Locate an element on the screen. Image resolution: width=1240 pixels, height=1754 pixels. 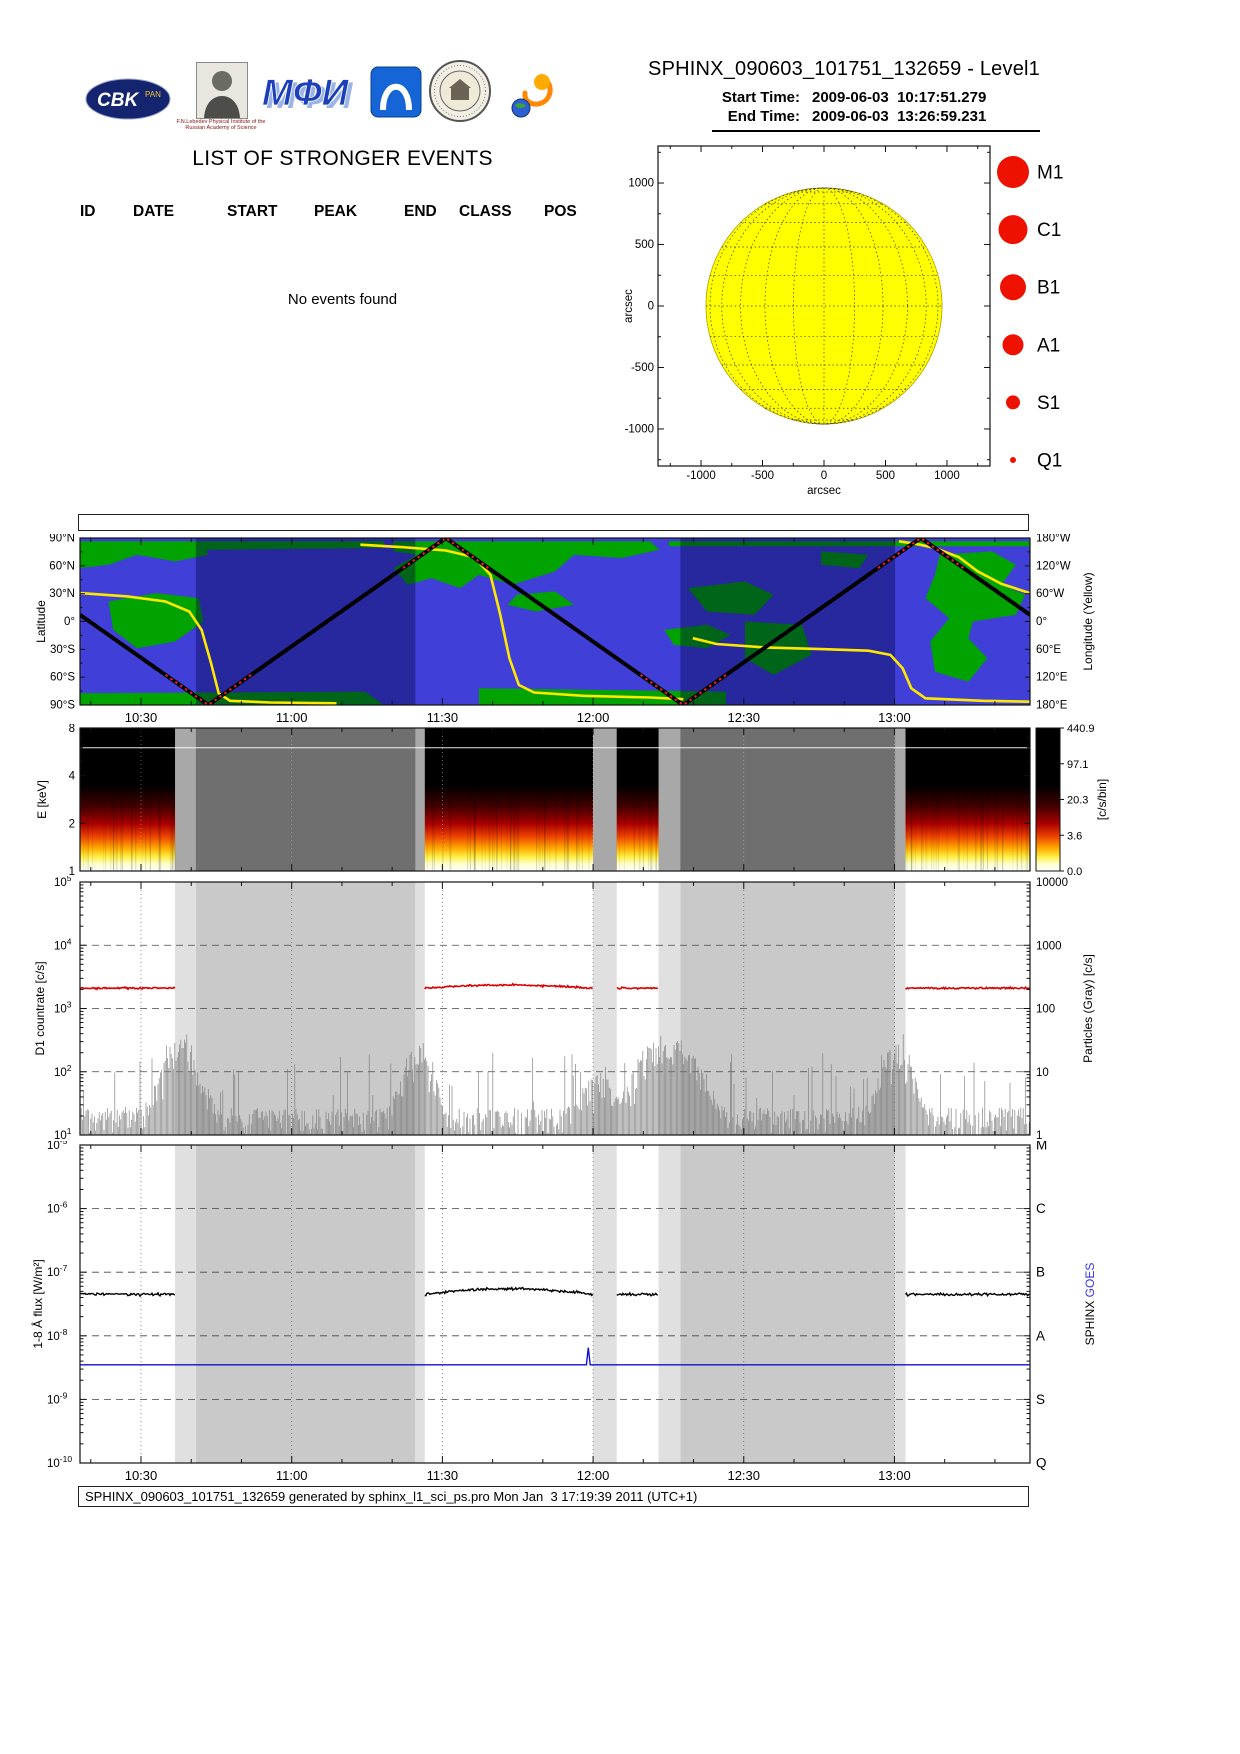
events-col-start: START is located at coordinates (252, 211).